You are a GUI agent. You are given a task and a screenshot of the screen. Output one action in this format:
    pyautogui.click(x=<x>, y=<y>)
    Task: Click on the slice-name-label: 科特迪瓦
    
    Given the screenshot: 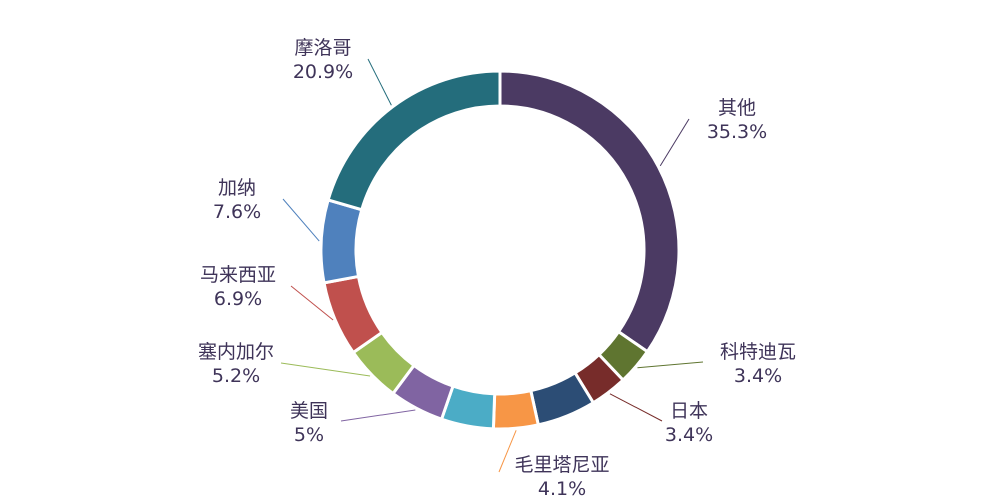 What is the action you would take?
    pyautogui.click(x=758, y=352)
    